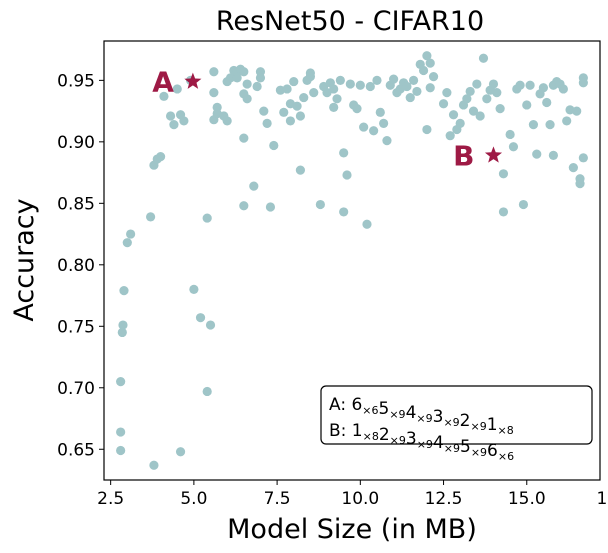  What do you see at coordinates (110, 499) in the screenshot?
I see `x-tick-label: 2.5` at bounding box center [110, 499].